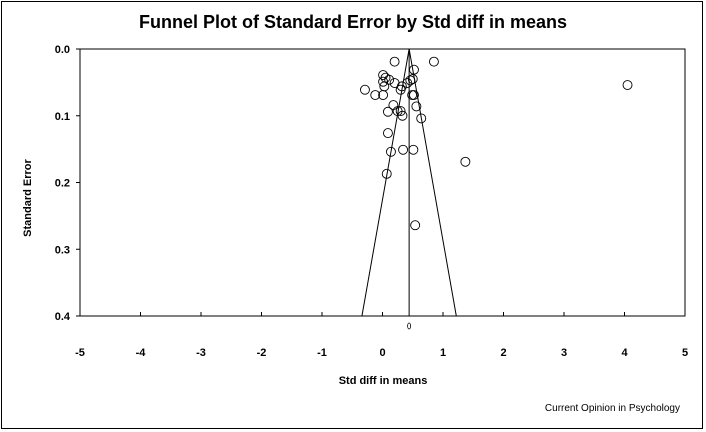 This screenshot has width=706, height=432. What do you see at coordinates (409, 326) in the screenshot?
I see `summary-diamond-marker` at bounding box center [409, 326].